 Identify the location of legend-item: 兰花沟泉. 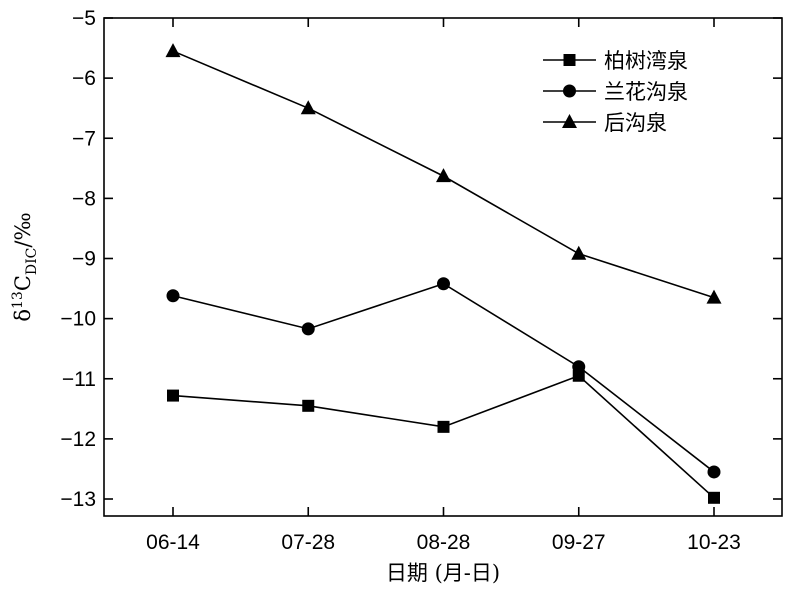
(615, 92).